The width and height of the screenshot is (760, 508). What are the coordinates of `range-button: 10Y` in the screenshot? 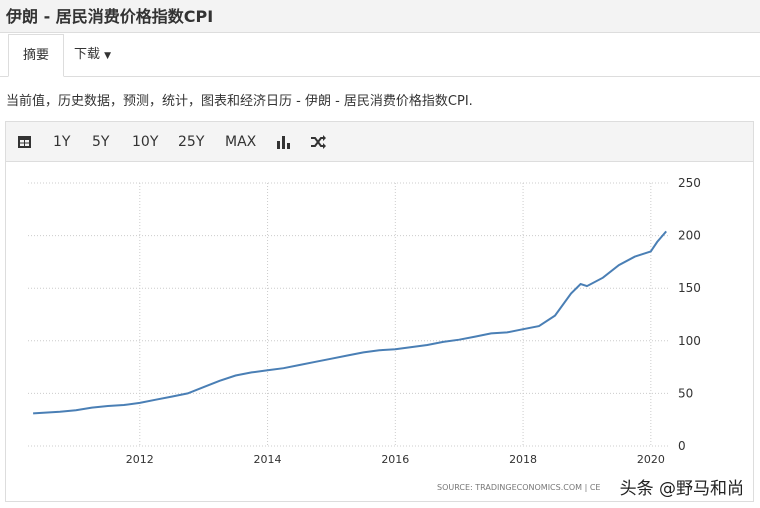 It's located at (145, 142).